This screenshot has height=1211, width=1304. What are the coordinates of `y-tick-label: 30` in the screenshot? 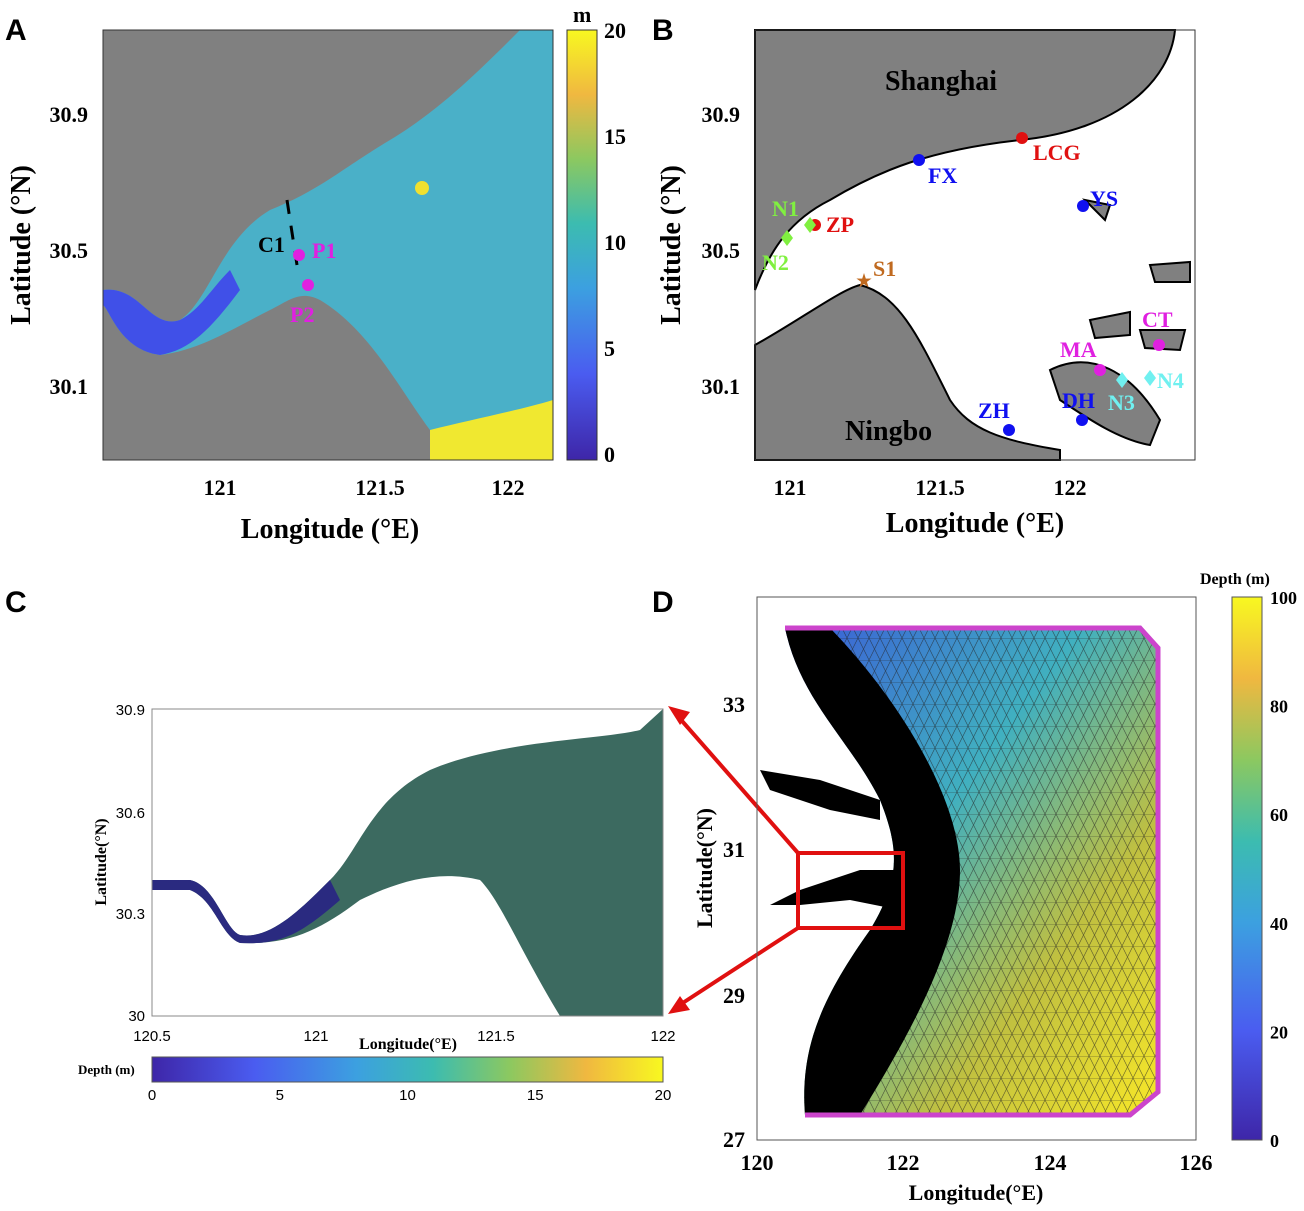 It's located at (136, 1016).